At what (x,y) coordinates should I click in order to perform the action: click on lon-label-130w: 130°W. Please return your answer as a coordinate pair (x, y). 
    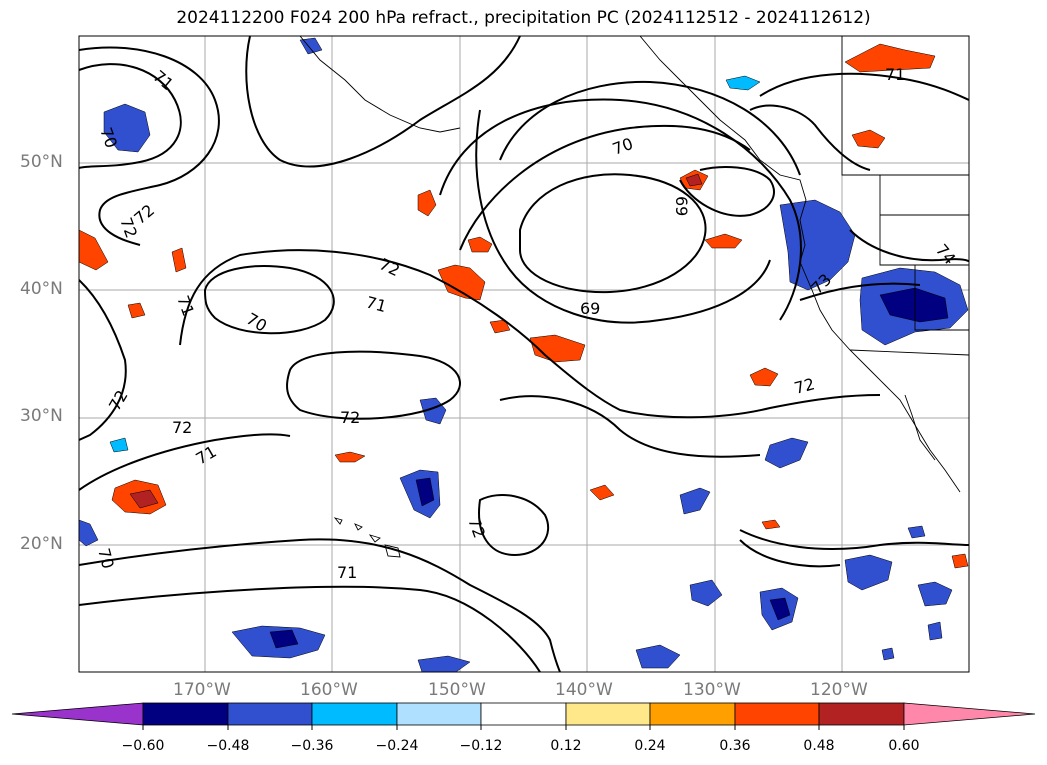
    Looking at the image, I should click on (712, 690).